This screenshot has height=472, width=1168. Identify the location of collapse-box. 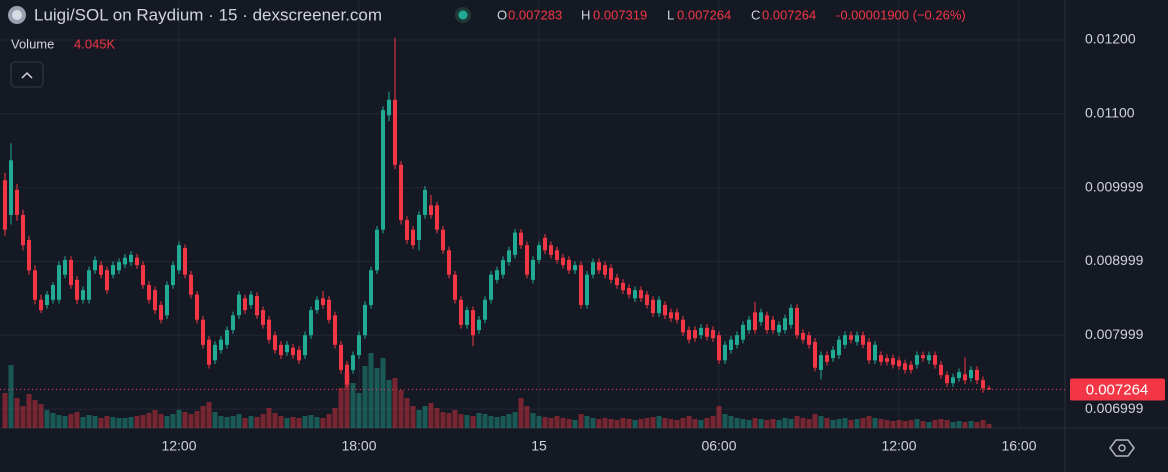
(27, 74).